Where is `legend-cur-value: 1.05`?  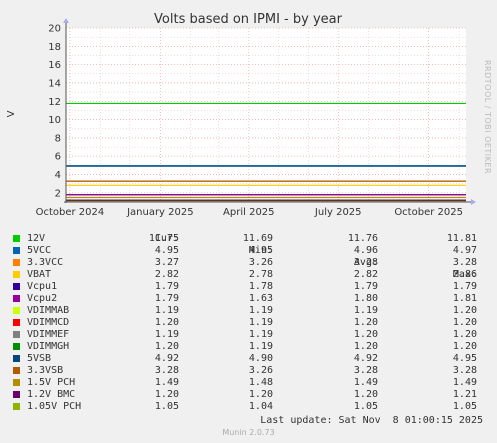
legend-cur-value: 1.05 is located at coordinates (166, 406).